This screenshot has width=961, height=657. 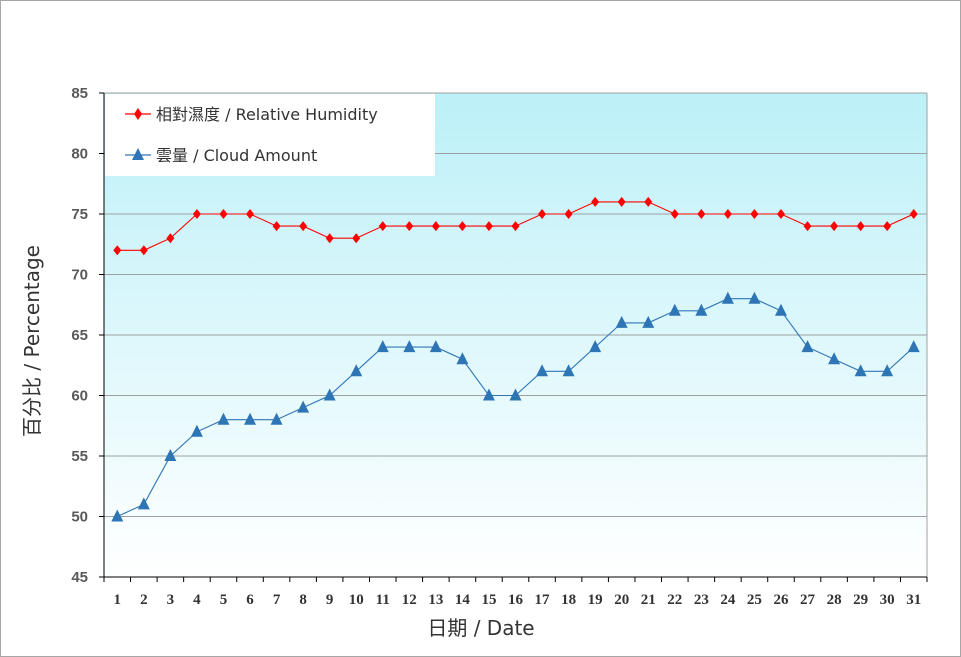 I want to click on legend-label-cloud: 雲量 / Cloud Amount, so click(x=236, y=155).